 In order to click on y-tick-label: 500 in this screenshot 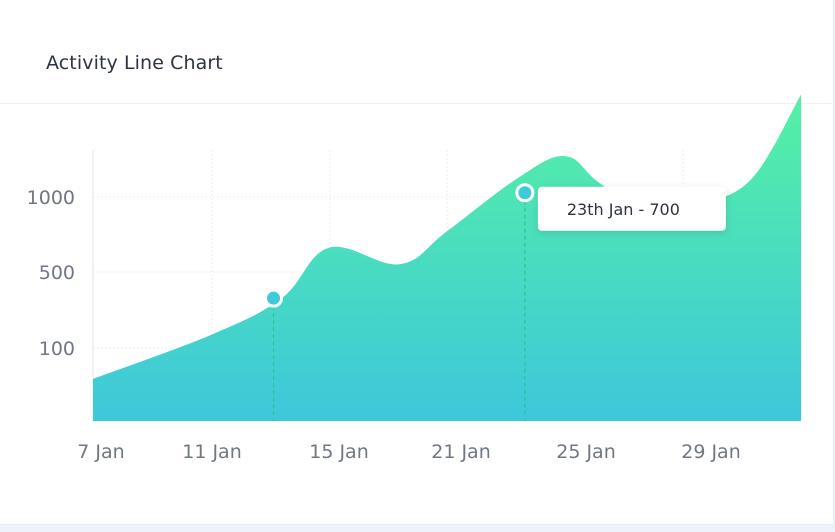, I will do `click(57, 273)`.